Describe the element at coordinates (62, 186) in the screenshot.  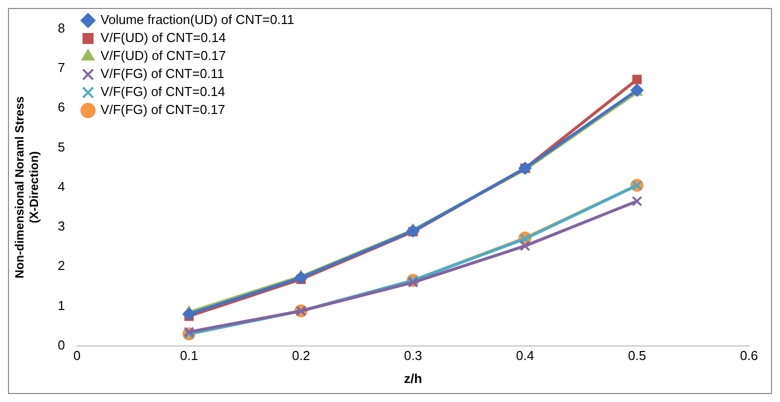
I see `y-tick-label: 4` at that location.